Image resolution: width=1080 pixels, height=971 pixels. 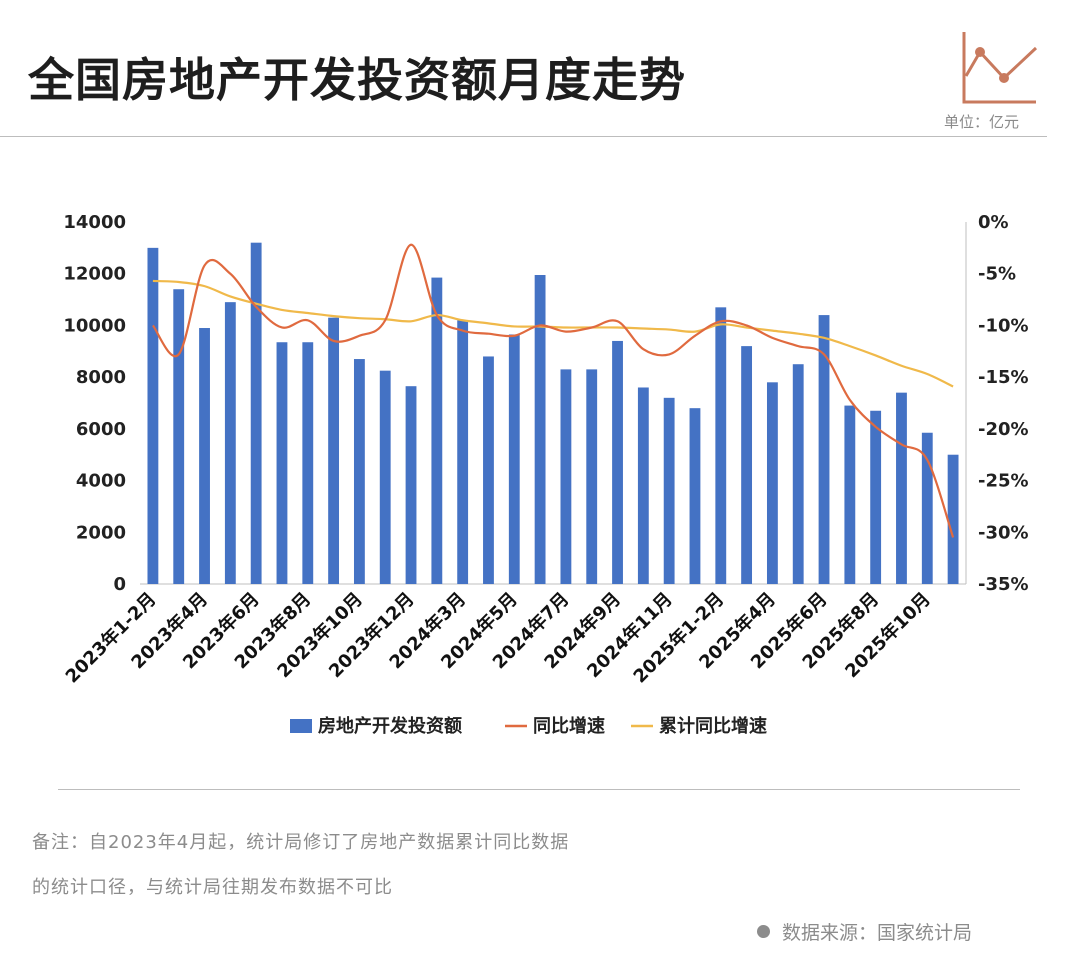 I want to click on legend-label-cumulative: 累计同比增速, so click(x=713, y=726).